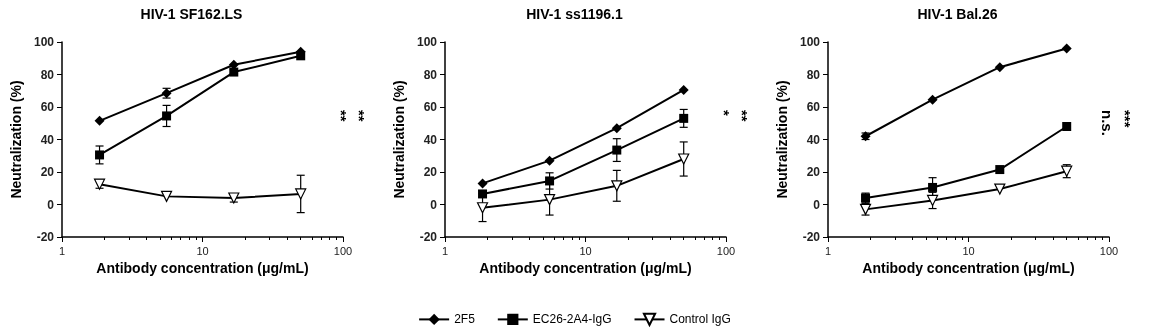 The width and height of the screenshot is (1150, 333). What do you see at coordinates (724, 113) in the screenshot?
I see `annotation: *` at bounding box center [724, 113].